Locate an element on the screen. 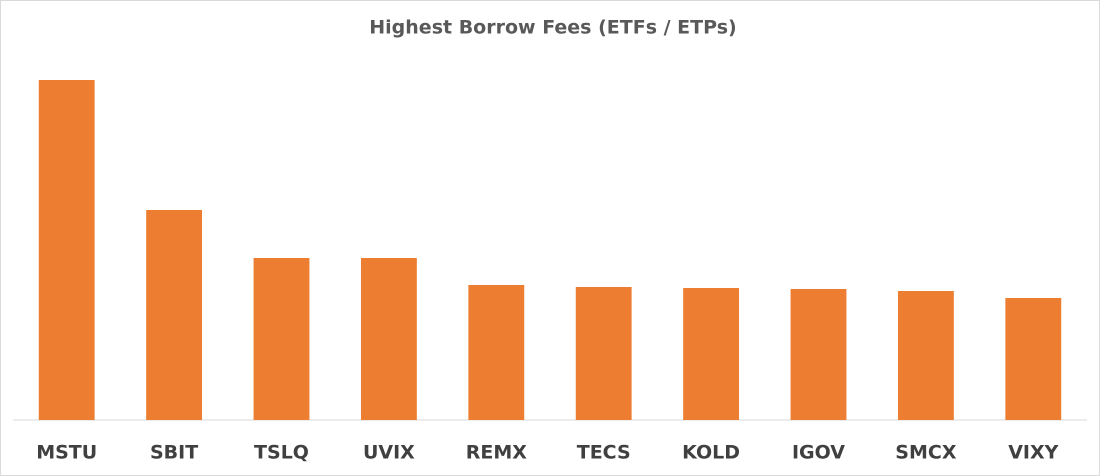 This screenshot has width=1100, height=476. x-tick-label: KOLD is located at coordinates (711, 453).